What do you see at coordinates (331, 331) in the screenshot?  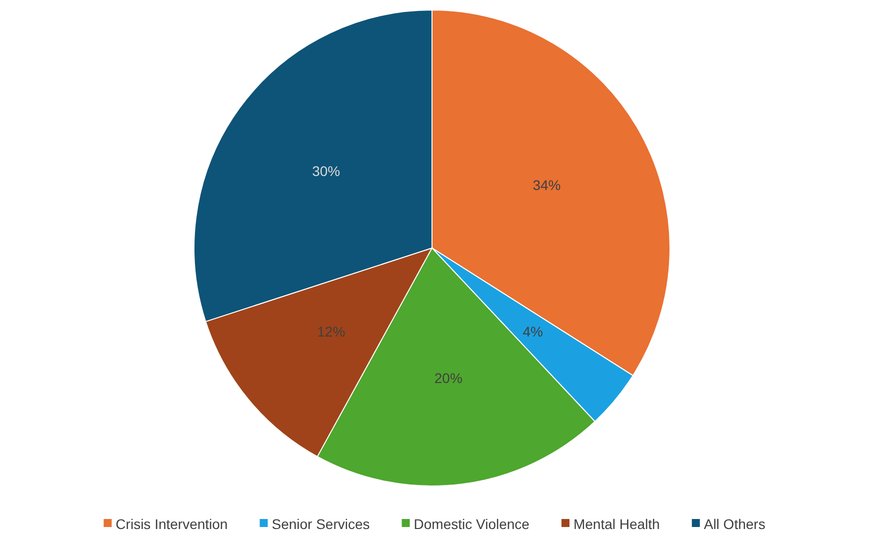 I see `data-label: 12%` at bounding box center [331, 331].